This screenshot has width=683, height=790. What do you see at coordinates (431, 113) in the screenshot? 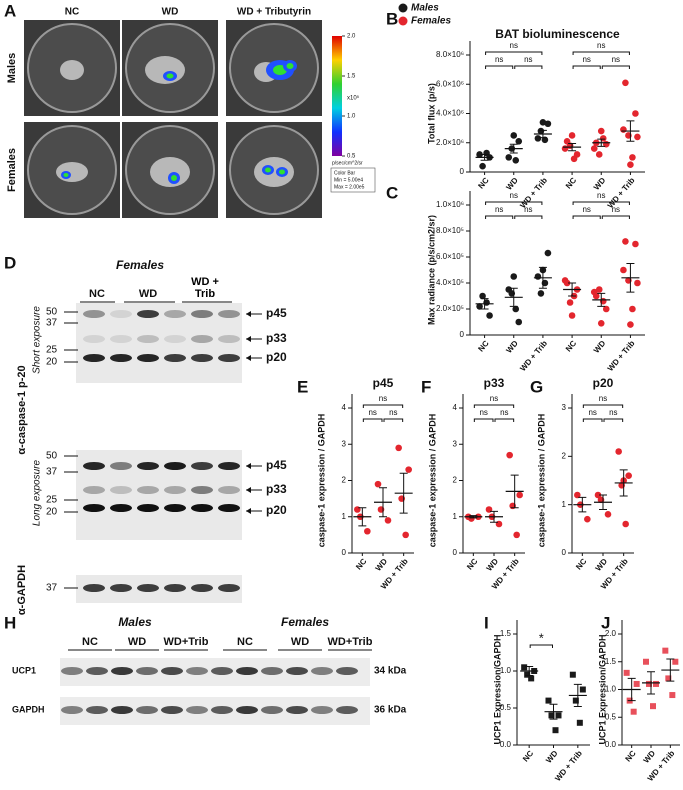
I see `y-axis-label: Total flux (p/s)` at bounding box center [431, 113].